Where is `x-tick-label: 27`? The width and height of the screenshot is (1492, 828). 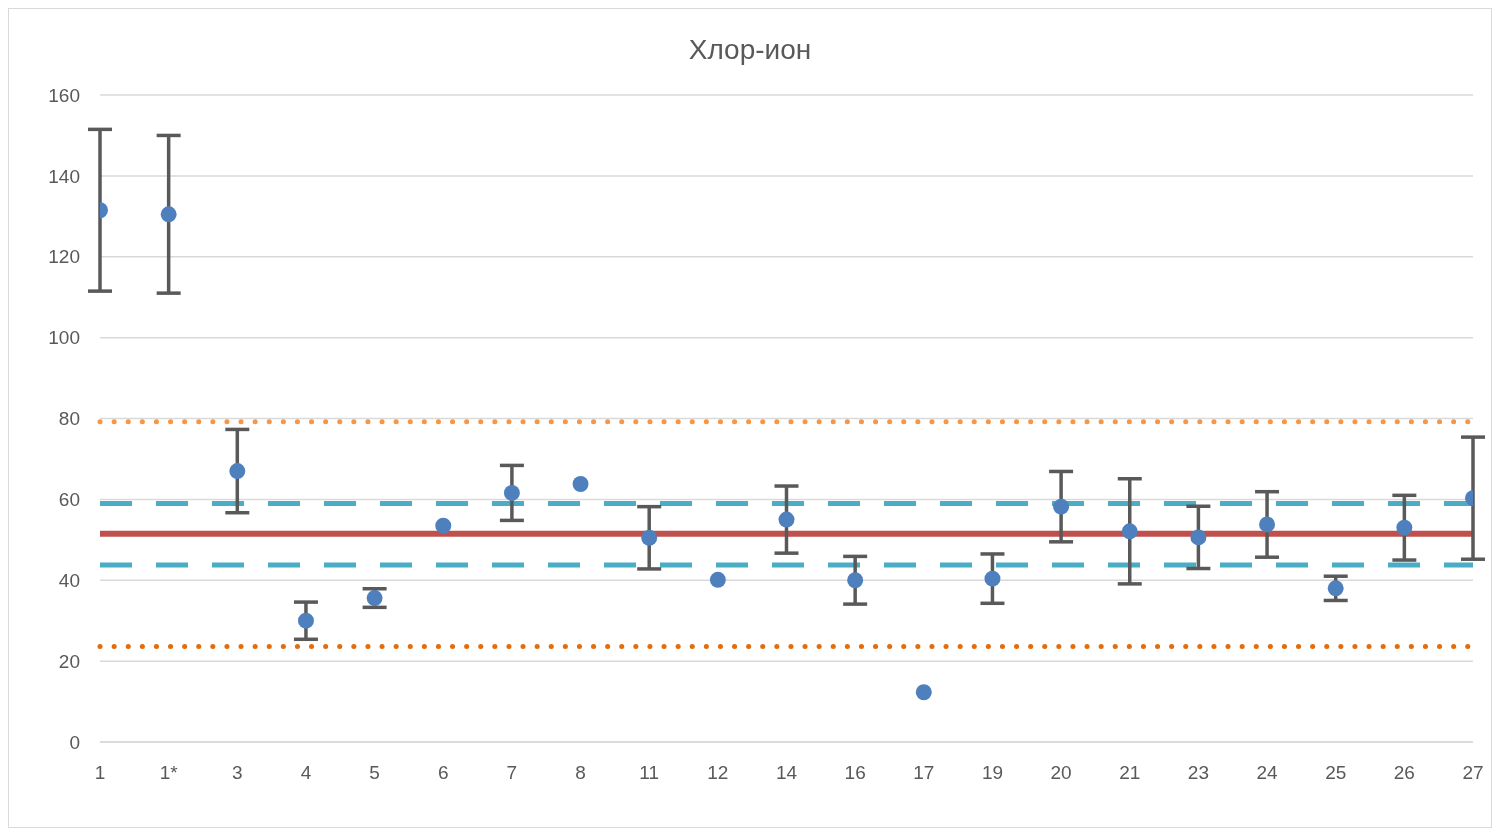 x-tick-label: 27 is located at coordinates (1473, 773).